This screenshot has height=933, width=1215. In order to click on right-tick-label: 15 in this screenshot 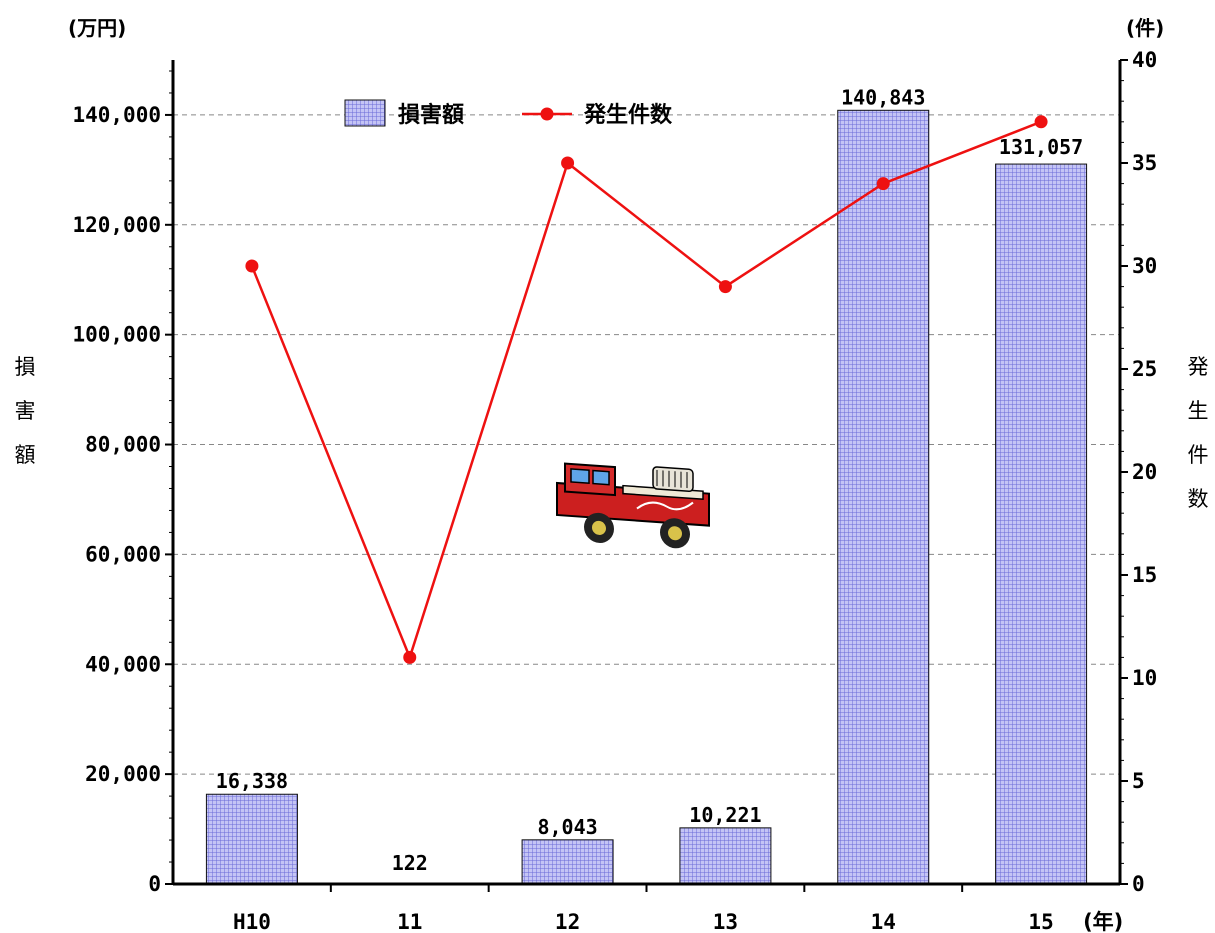, I will do `click(1144, 575)`.